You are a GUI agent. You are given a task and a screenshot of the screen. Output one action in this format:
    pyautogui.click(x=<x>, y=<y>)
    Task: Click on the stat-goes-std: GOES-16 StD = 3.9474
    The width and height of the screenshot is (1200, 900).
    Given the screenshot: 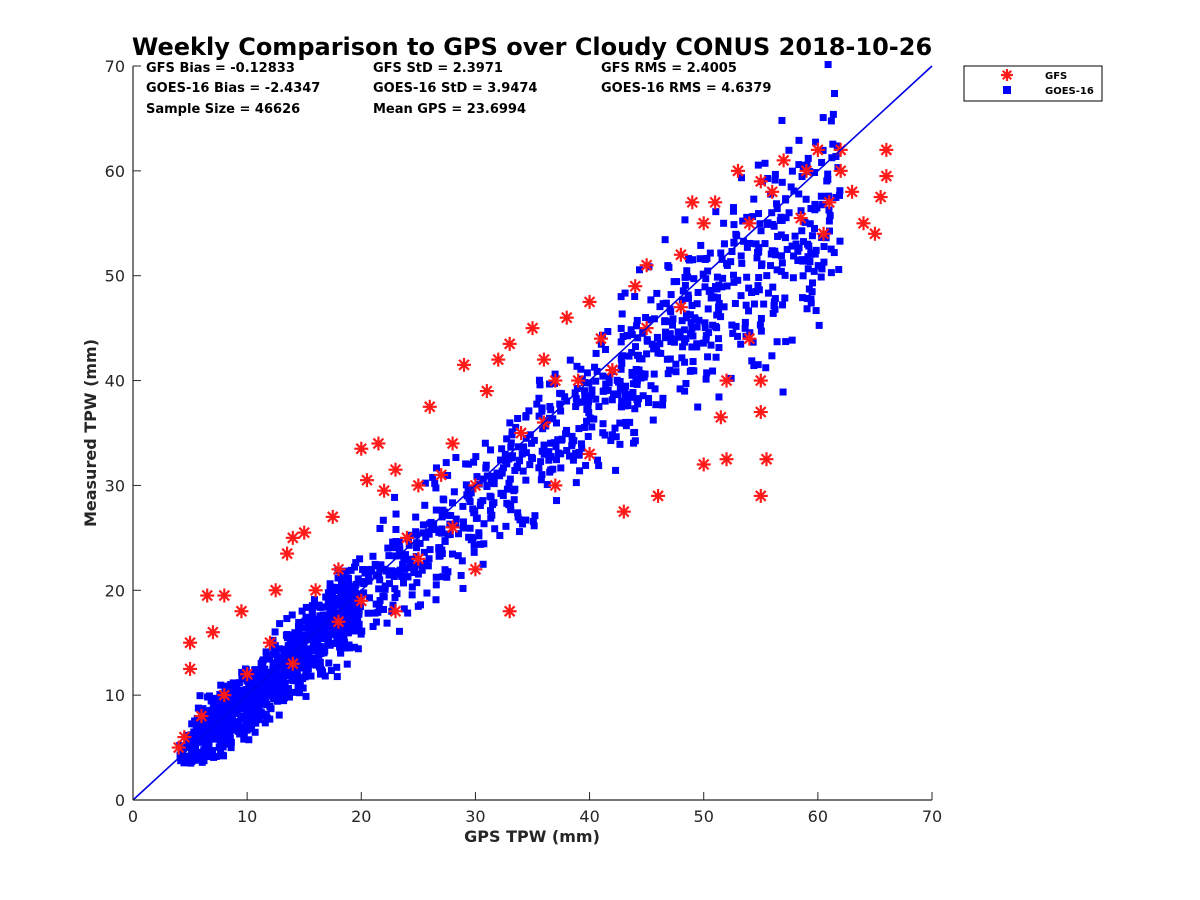 What is the action you would take?
    pyautogui.click(x=455, y=88)
    